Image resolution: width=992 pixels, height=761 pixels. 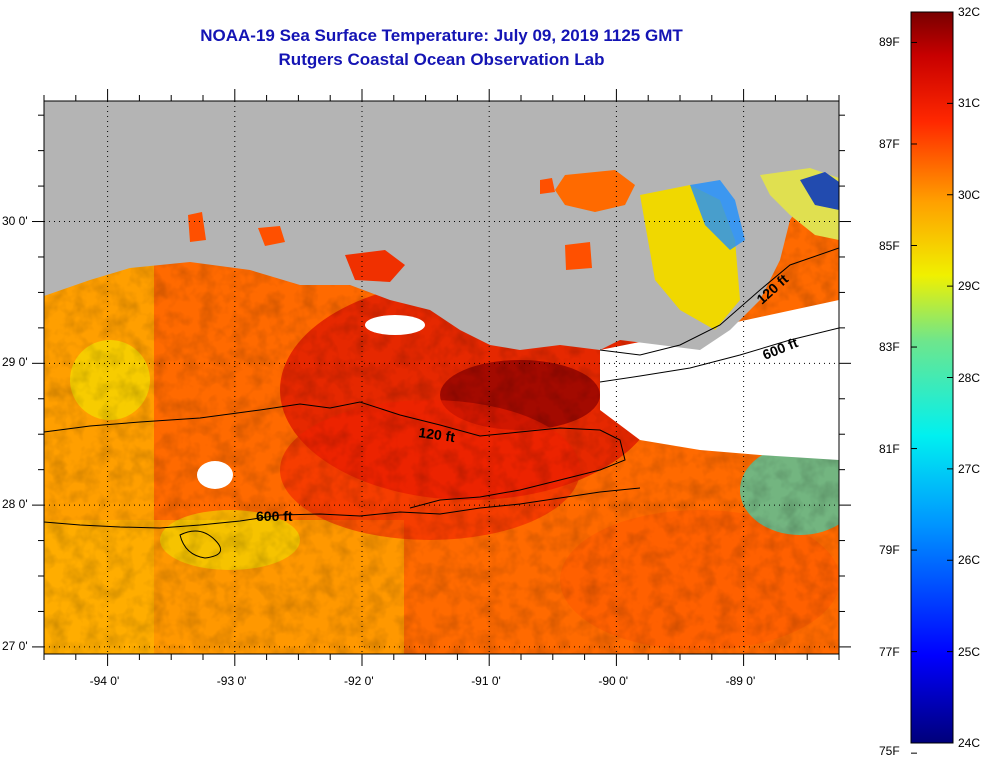 What do you see at coordinates (969, 560) in the screenshot?
I see `colorbar-celsius-label: 26C` at bounding box center [969, 560].